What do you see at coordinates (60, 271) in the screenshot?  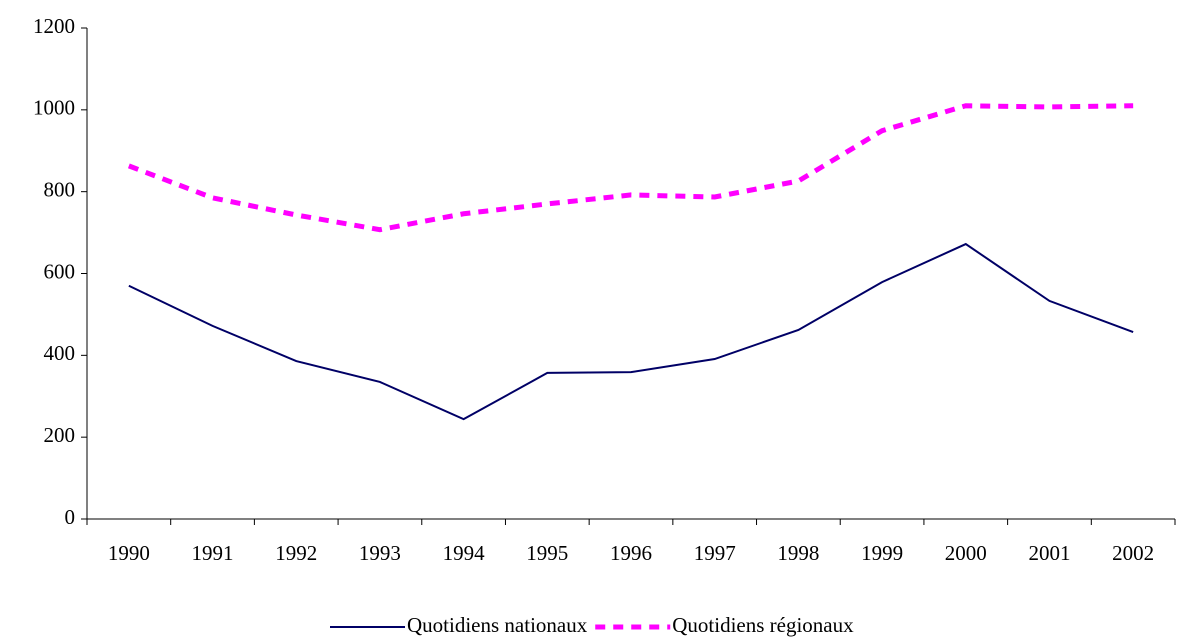 I see `y-tick-label: 600` at bounding box center [60, 271].